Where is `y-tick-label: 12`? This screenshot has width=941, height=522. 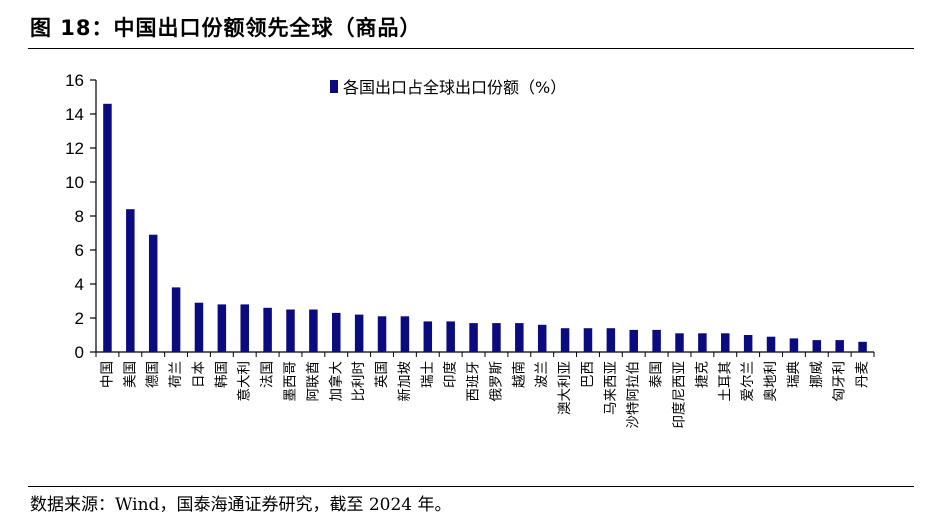 y-tick-label: 12 is located at coordinates (74, 148).